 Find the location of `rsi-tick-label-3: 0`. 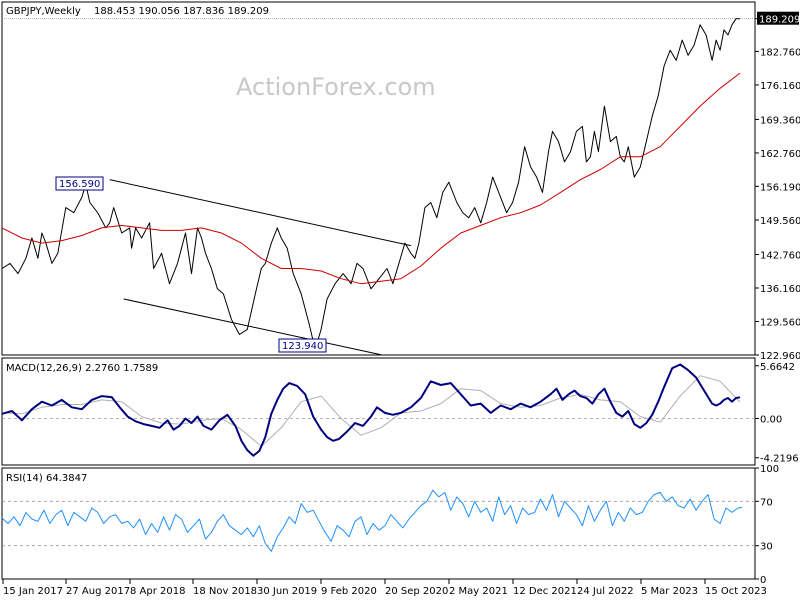

rsi-tick-label-3: 0 is located at coordinates (763, 580).